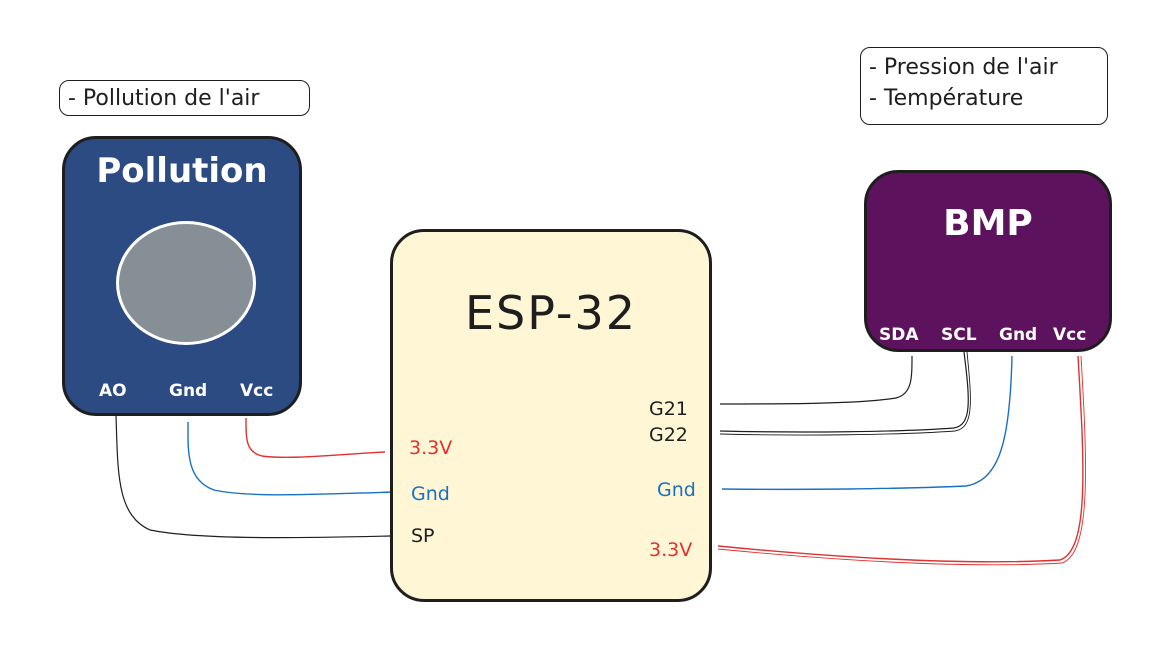 This screenshot has height=649, width=1168. Describe the element at coordinates (551, 313) in the screenshot. I see `esp32-title: ESP-32` at that location.